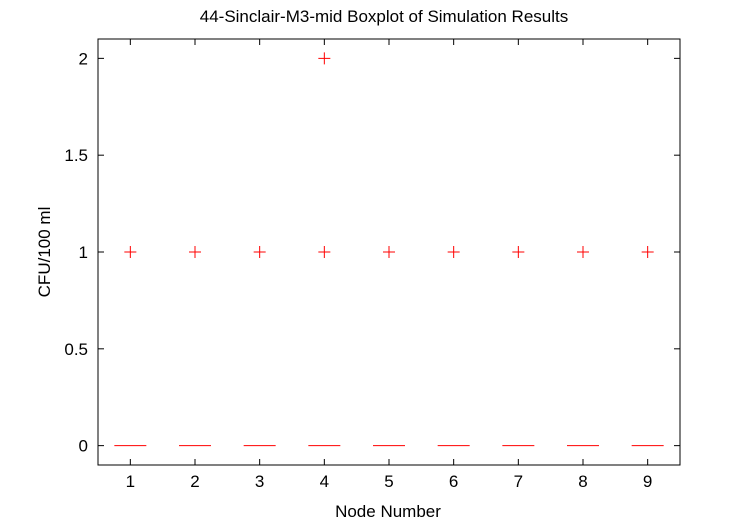  Describe the element at coordinates (83, 252) in the screenshot. I see `y-tick-label: 1` at that location.